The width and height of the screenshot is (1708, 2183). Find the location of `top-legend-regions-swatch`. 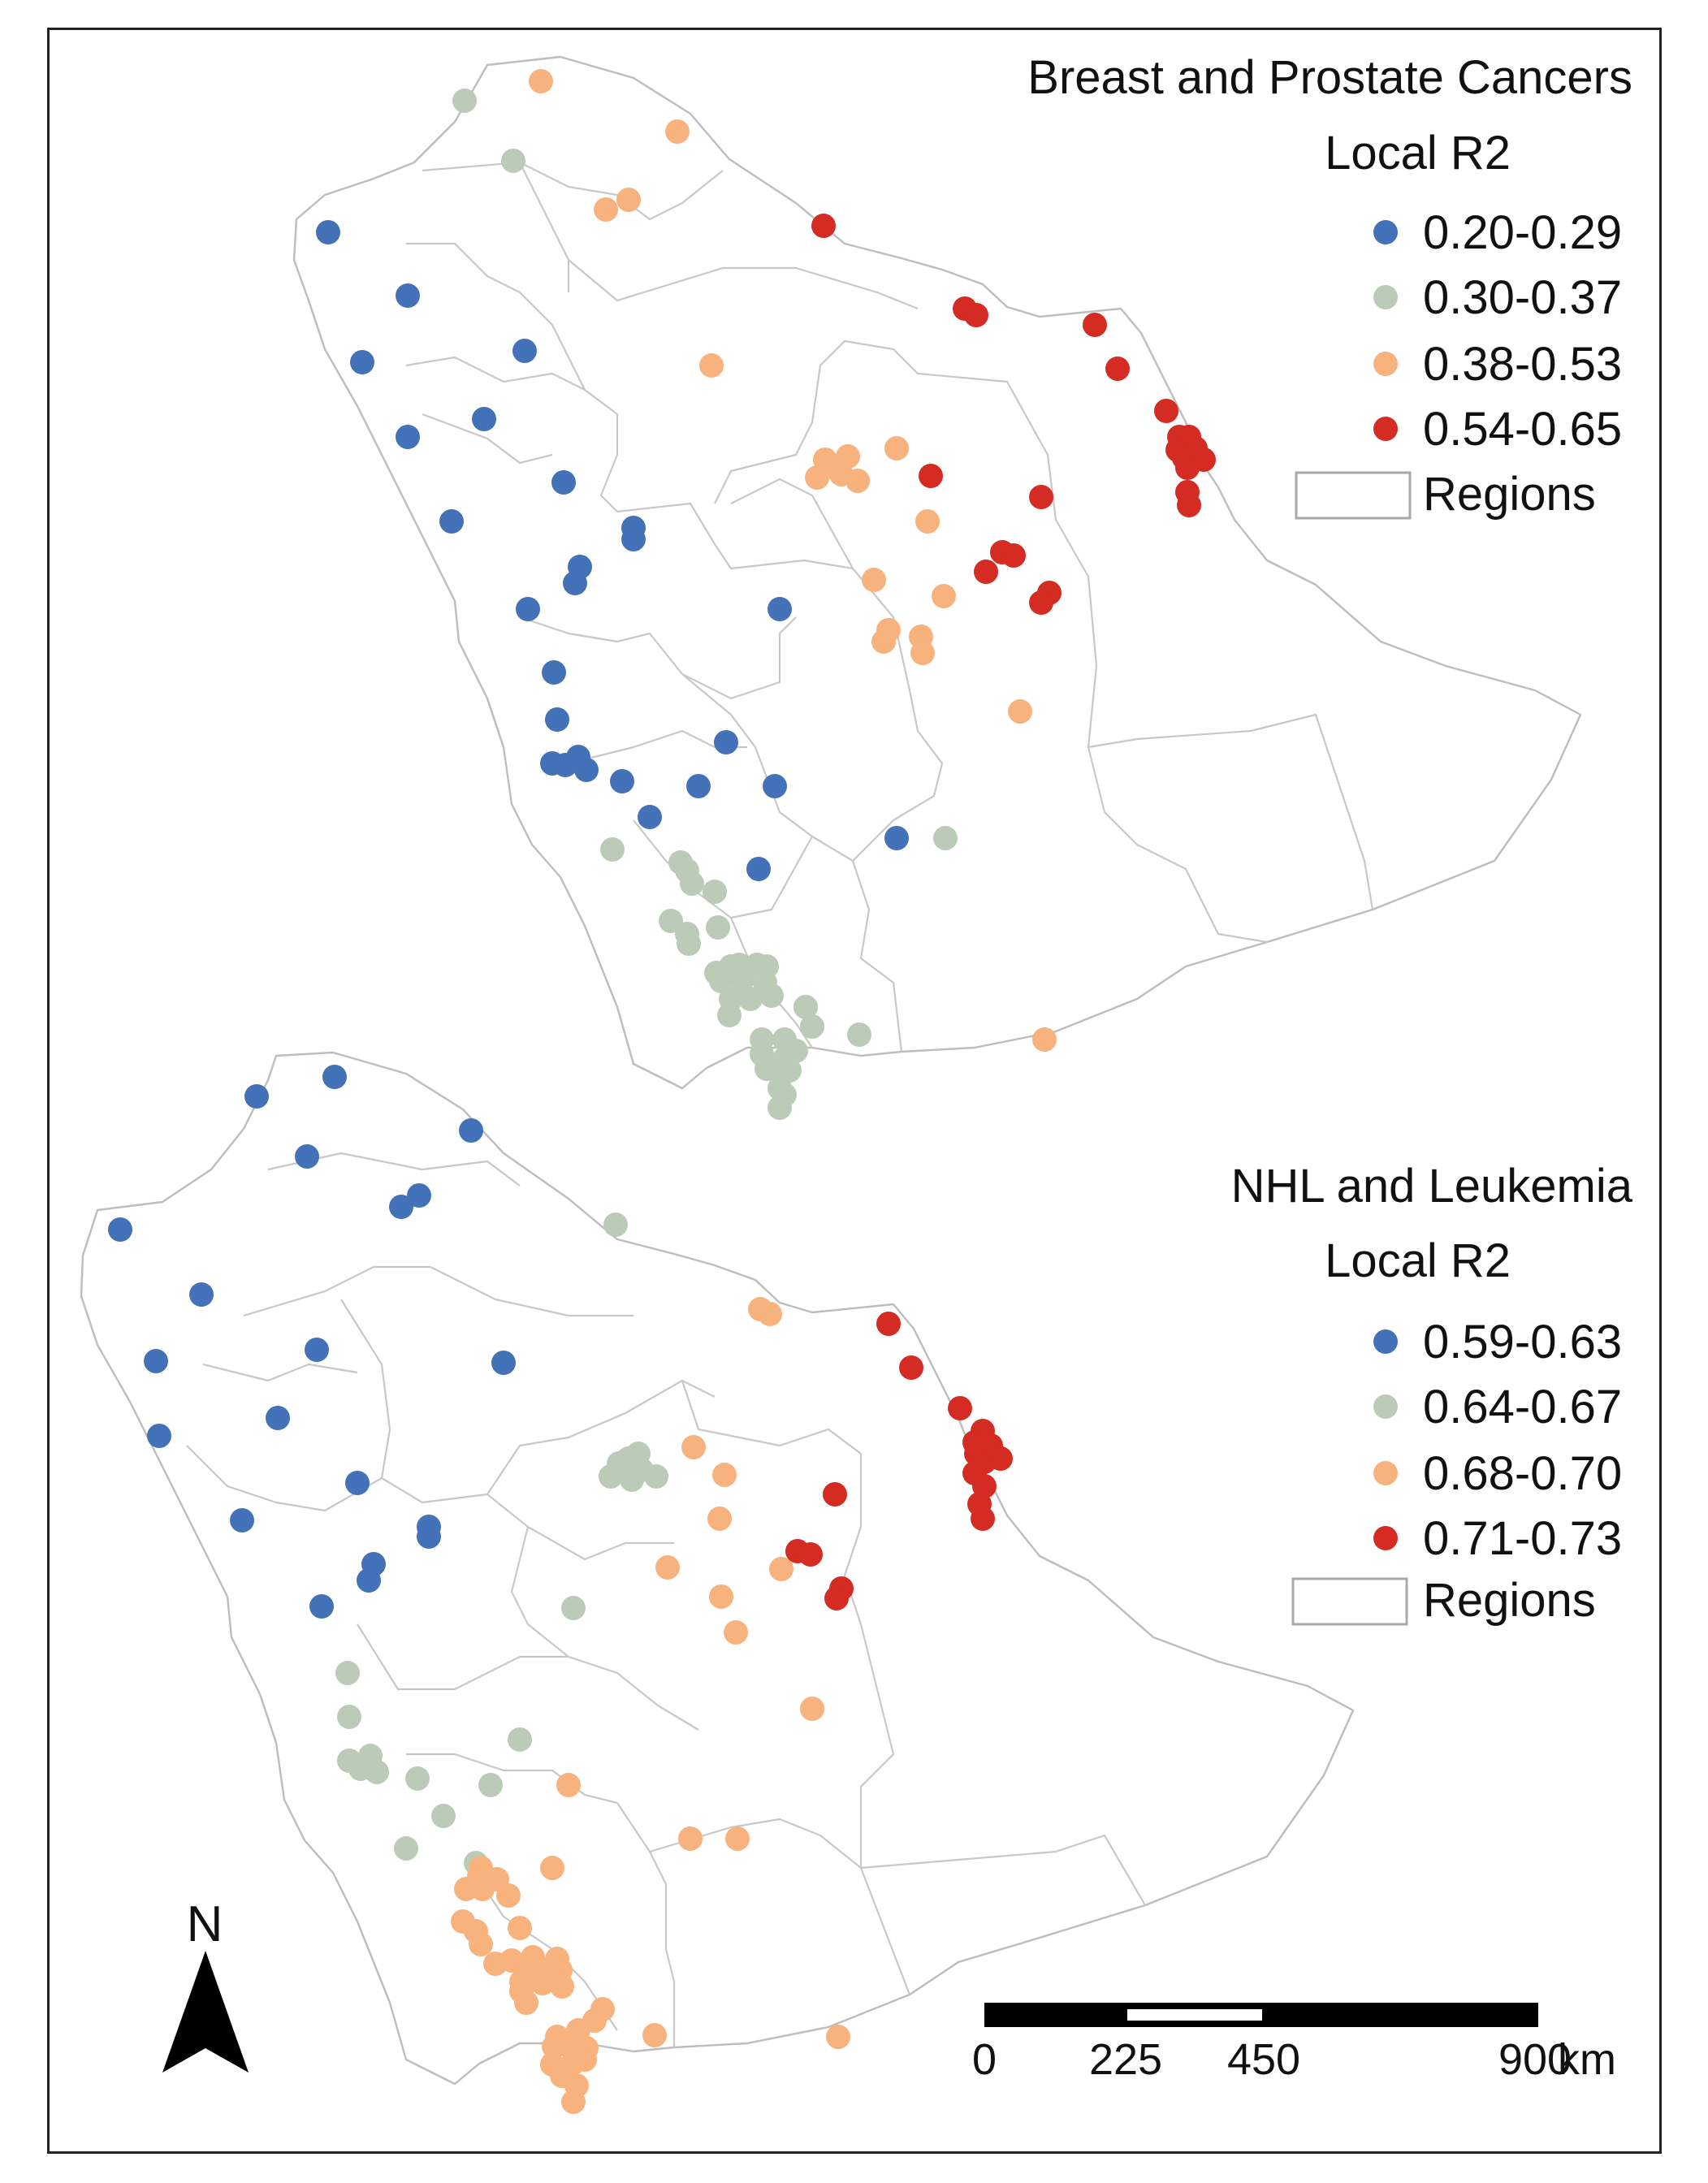

top-legend-regions-swatch is located at coordinates (1353, 496).